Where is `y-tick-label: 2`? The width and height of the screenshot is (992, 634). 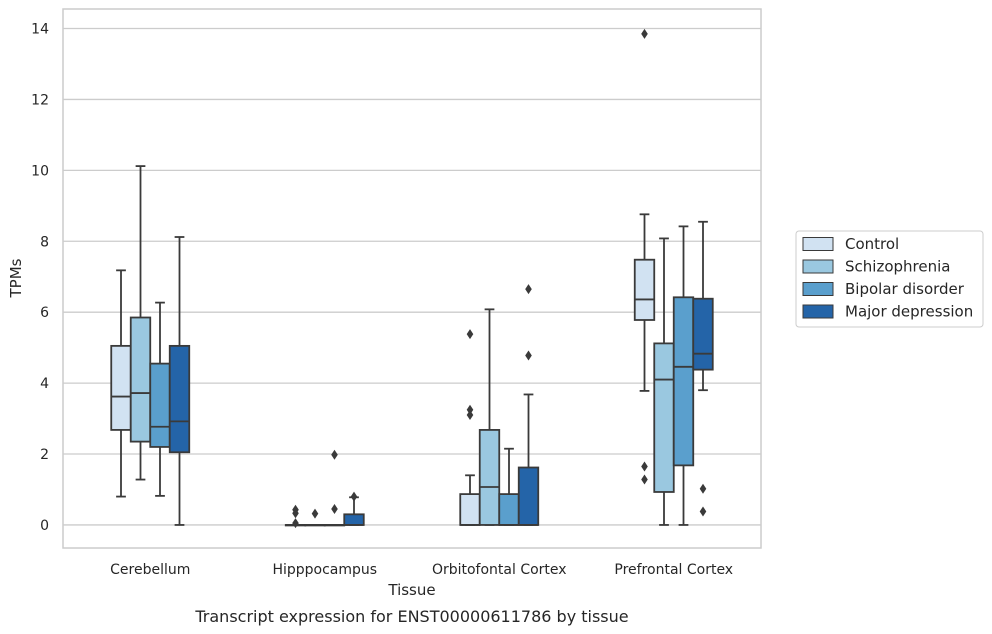 y-tick-label: 2 is located at coordinates (44, 455).